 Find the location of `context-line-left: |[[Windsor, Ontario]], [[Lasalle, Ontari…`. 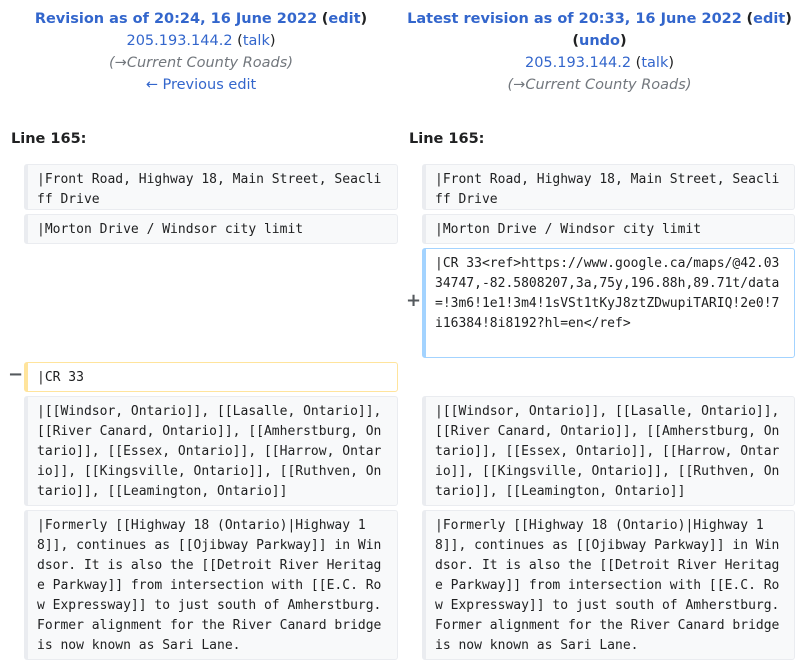

context-line-left: |[[Windsor, Ontario]], [[Lasalle, Ontari… is located at coordinates (211, 451).